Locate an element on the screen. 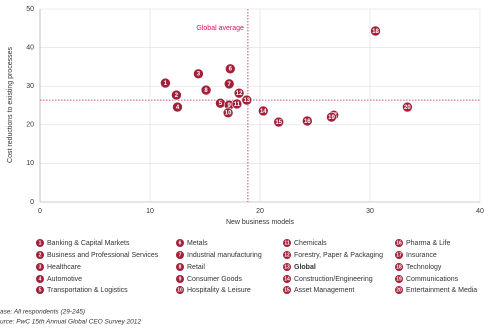 The height and width of the screenshot is (332, 490). legend-label: Forestry, Paper & Packaging is located at coordinates (338, 255).